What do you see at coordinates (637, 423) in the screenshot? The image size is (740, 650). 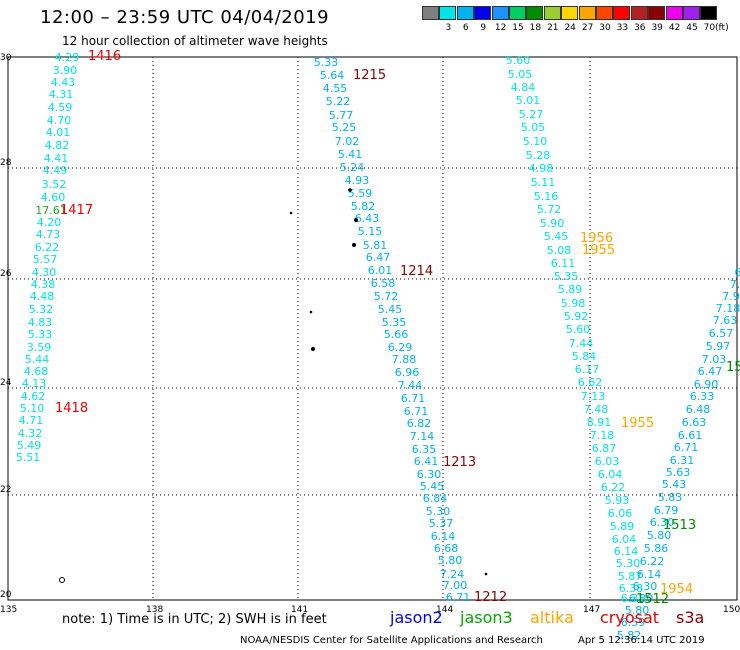 I see `pass-time-label: 1955` at bounding box center [637, 423].